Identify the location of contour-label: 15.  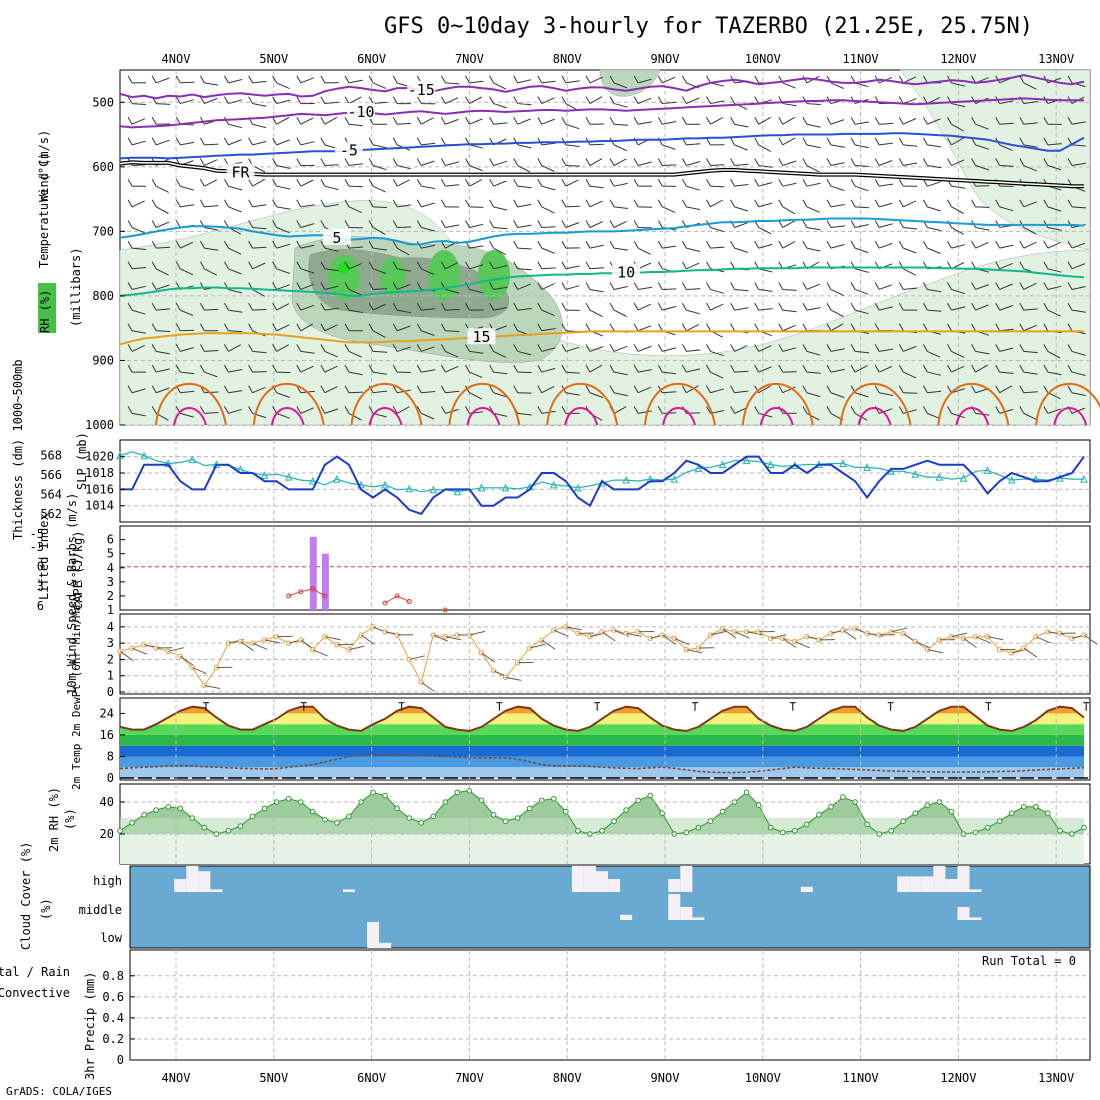
(481, 337).